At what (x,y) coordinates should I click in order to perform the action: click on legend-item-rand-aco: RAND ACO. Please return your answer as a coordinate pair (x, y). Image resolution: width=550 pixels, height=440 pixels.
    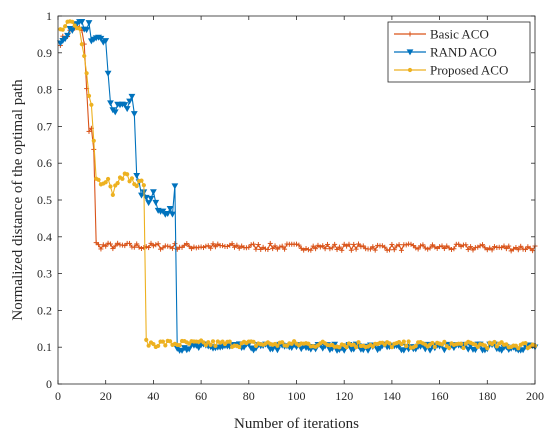
    Looking at the image, I should click on (445, 52).